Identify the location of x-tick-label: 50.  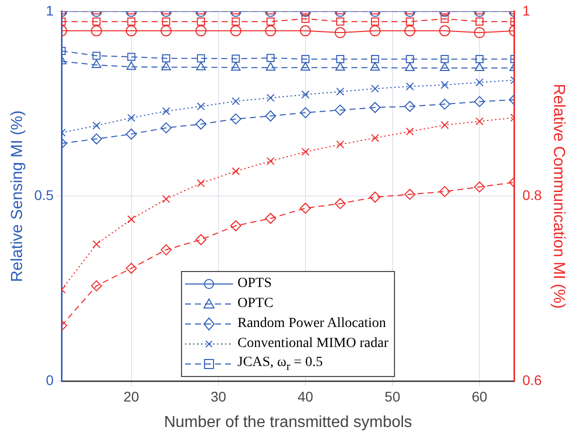
(392, 396).